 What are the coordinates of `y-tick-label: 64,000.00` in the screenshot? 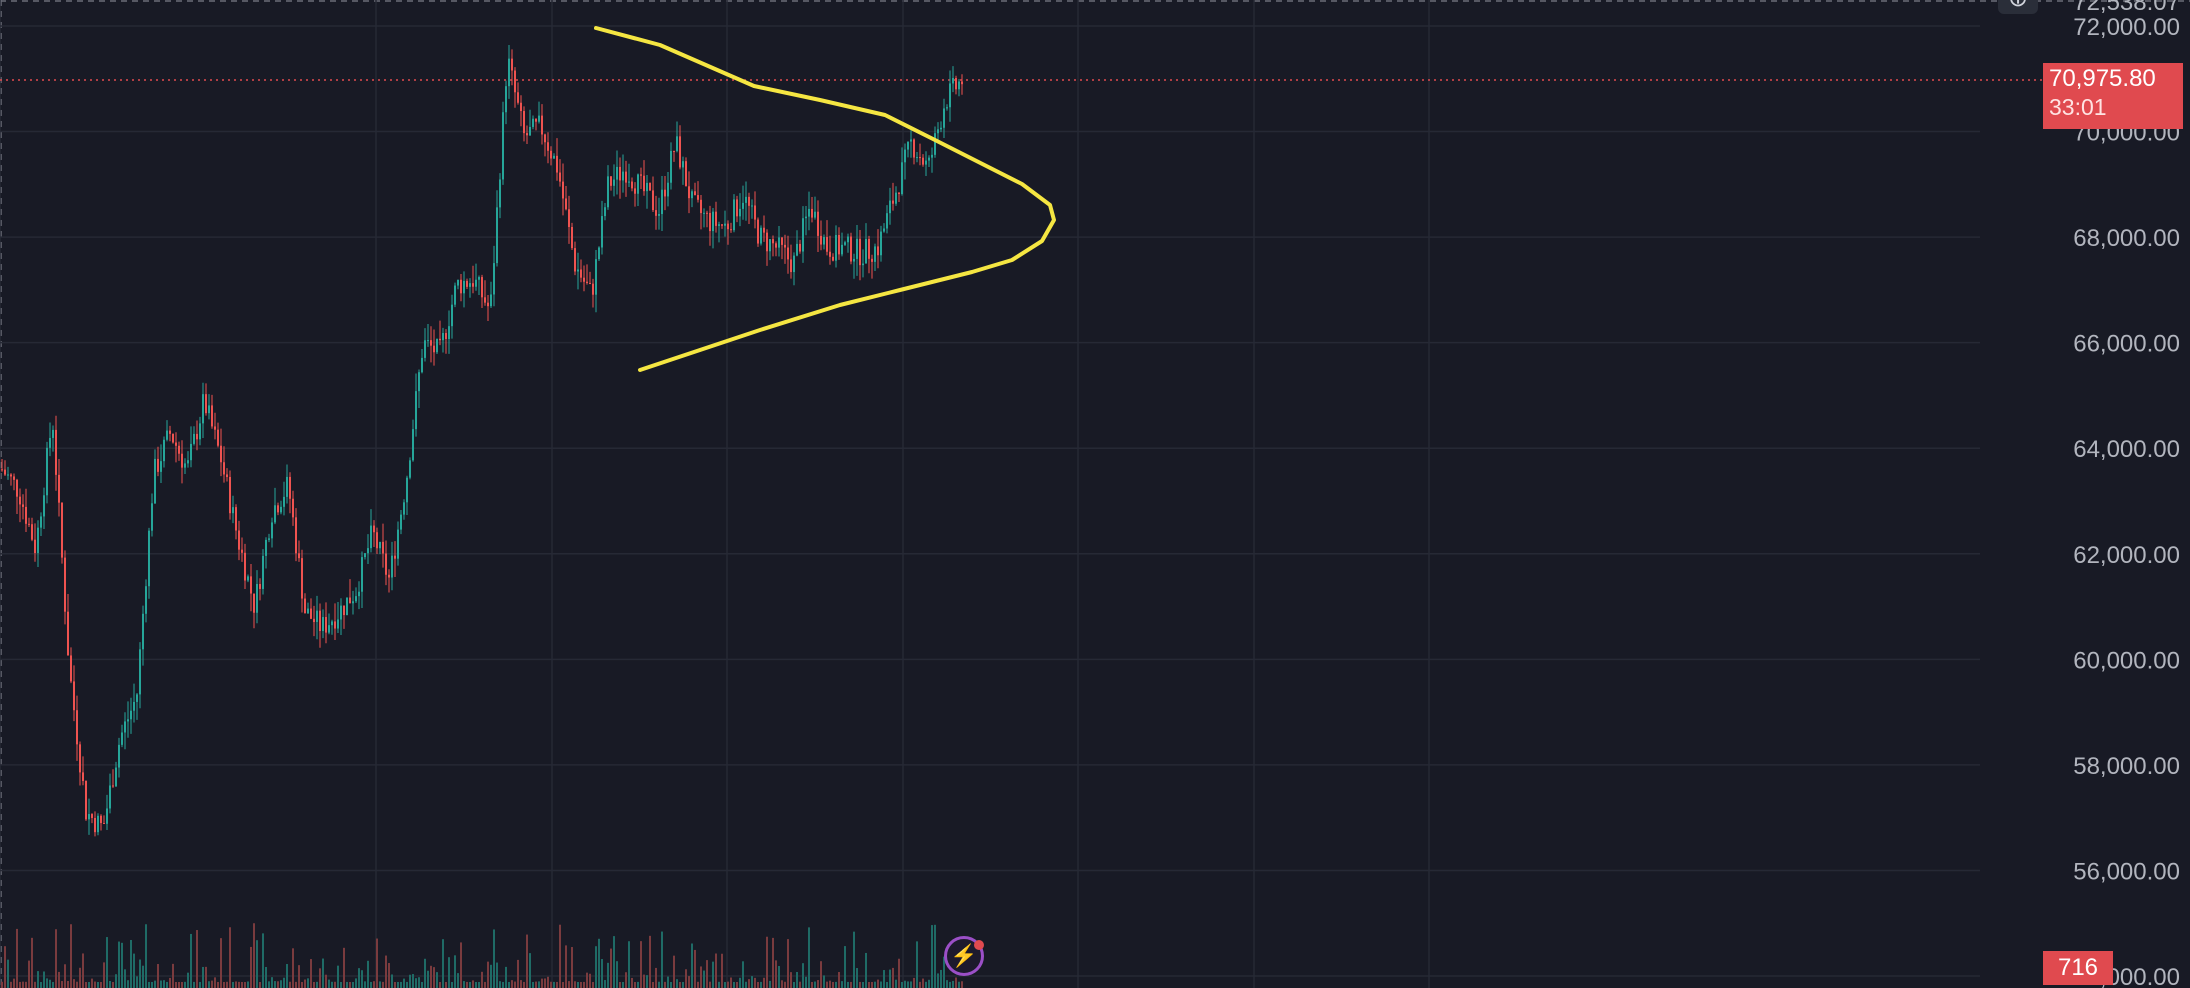 It's located at (2126, 449).